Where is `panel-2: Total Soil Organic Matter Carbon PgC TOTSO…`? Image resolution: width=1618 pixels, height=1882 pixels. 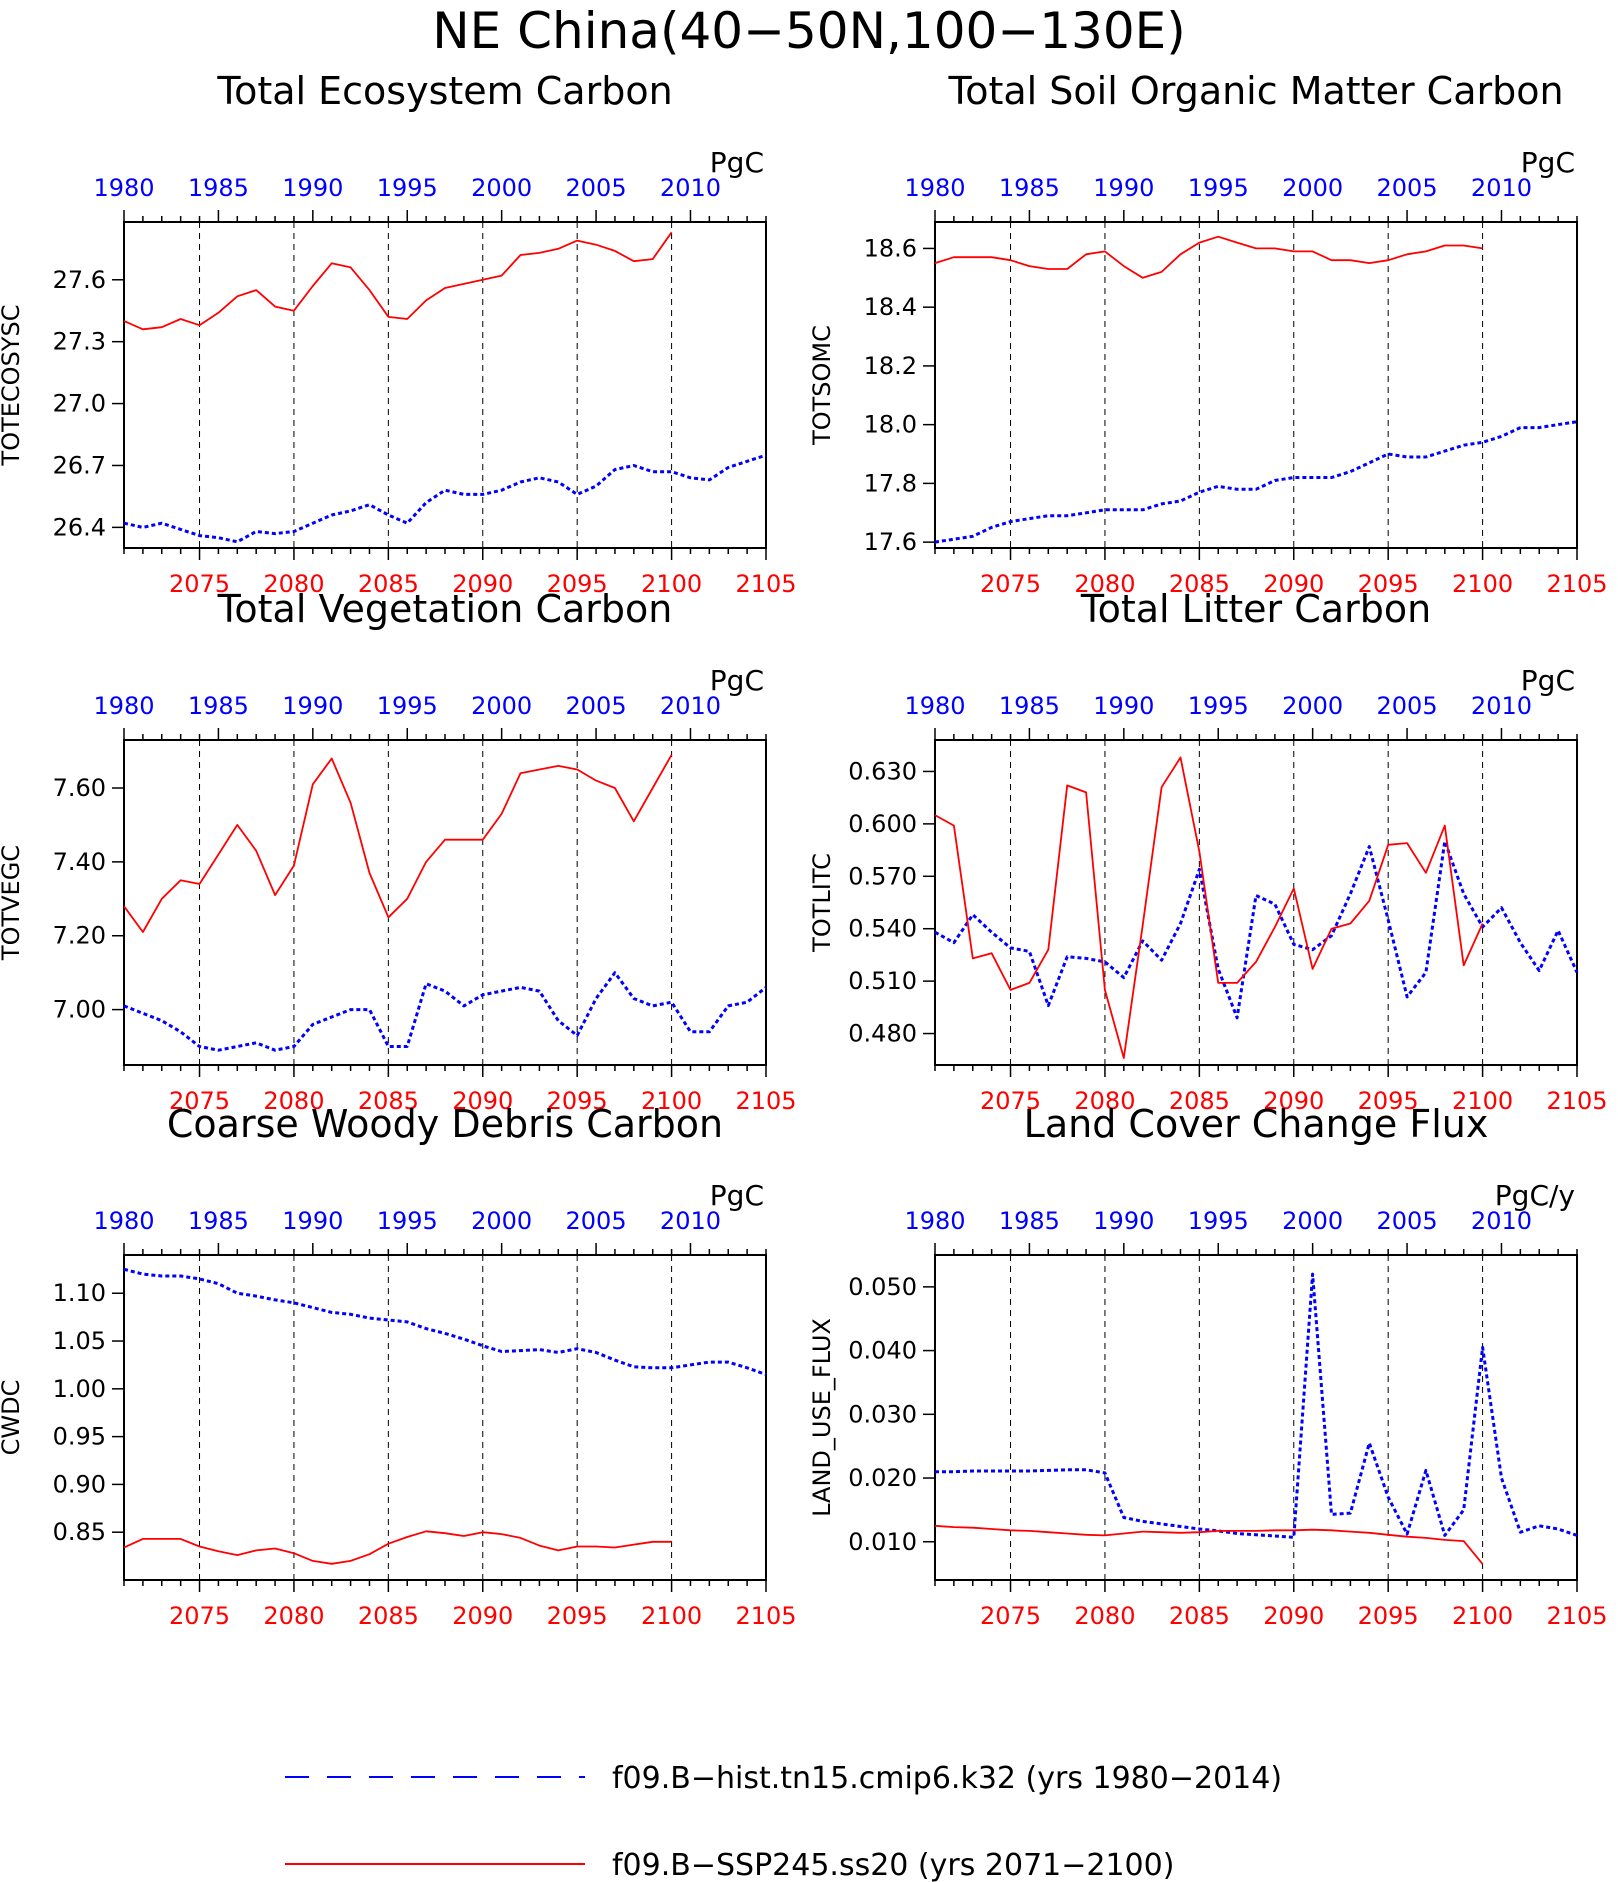
panel-2: Total Soil Organic Matter Carbon PgC TOTSO… is located at coordinates (1208, 333).